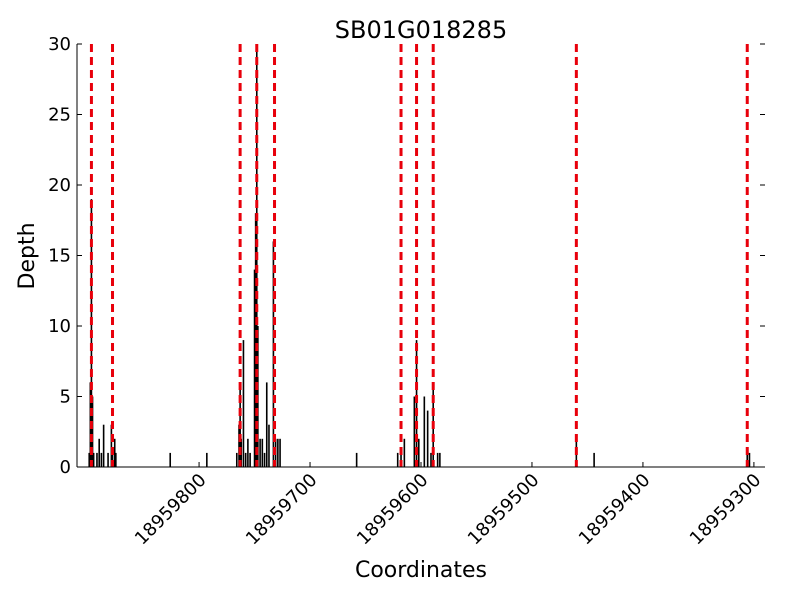 This screenshot has width=800, height=600. What do you see at coordinates (59, 115) in the screenshot?
I see `y-tick-label: 25` at bounding box center [59, 115].